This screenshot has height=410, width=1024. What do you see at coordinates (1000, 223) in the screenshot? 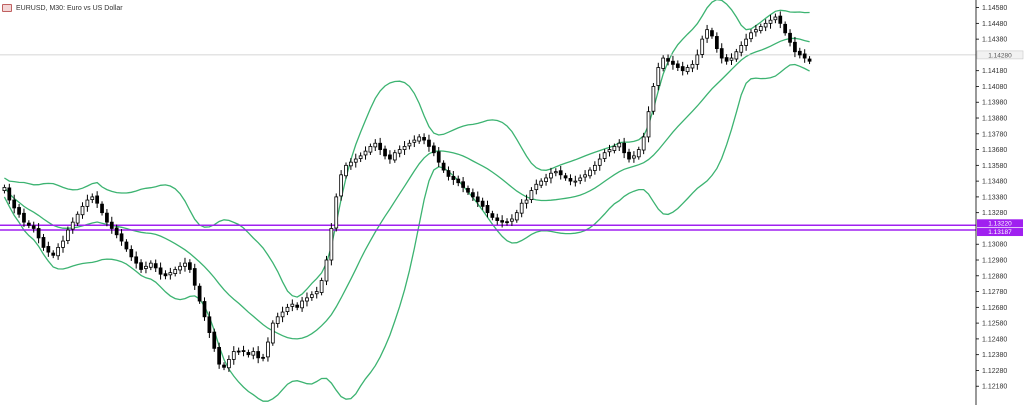
I see `horizontal-line-price-label: 1.13220` at bounding box center [1000, 223].